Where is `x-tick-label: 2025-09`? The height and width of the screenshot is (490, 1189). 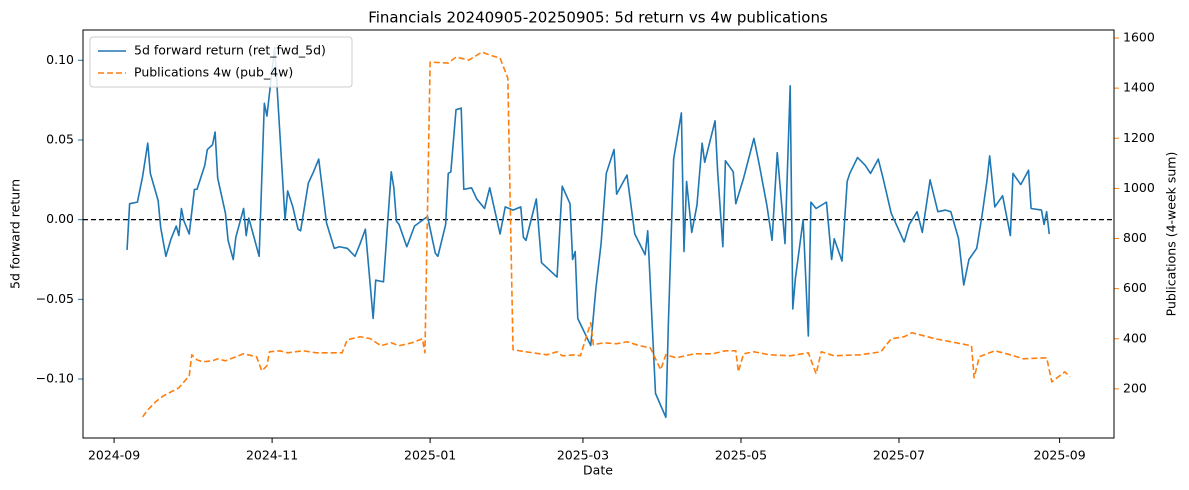 x-tick-label: 2025-09 is located at coordinates (1059, 455).